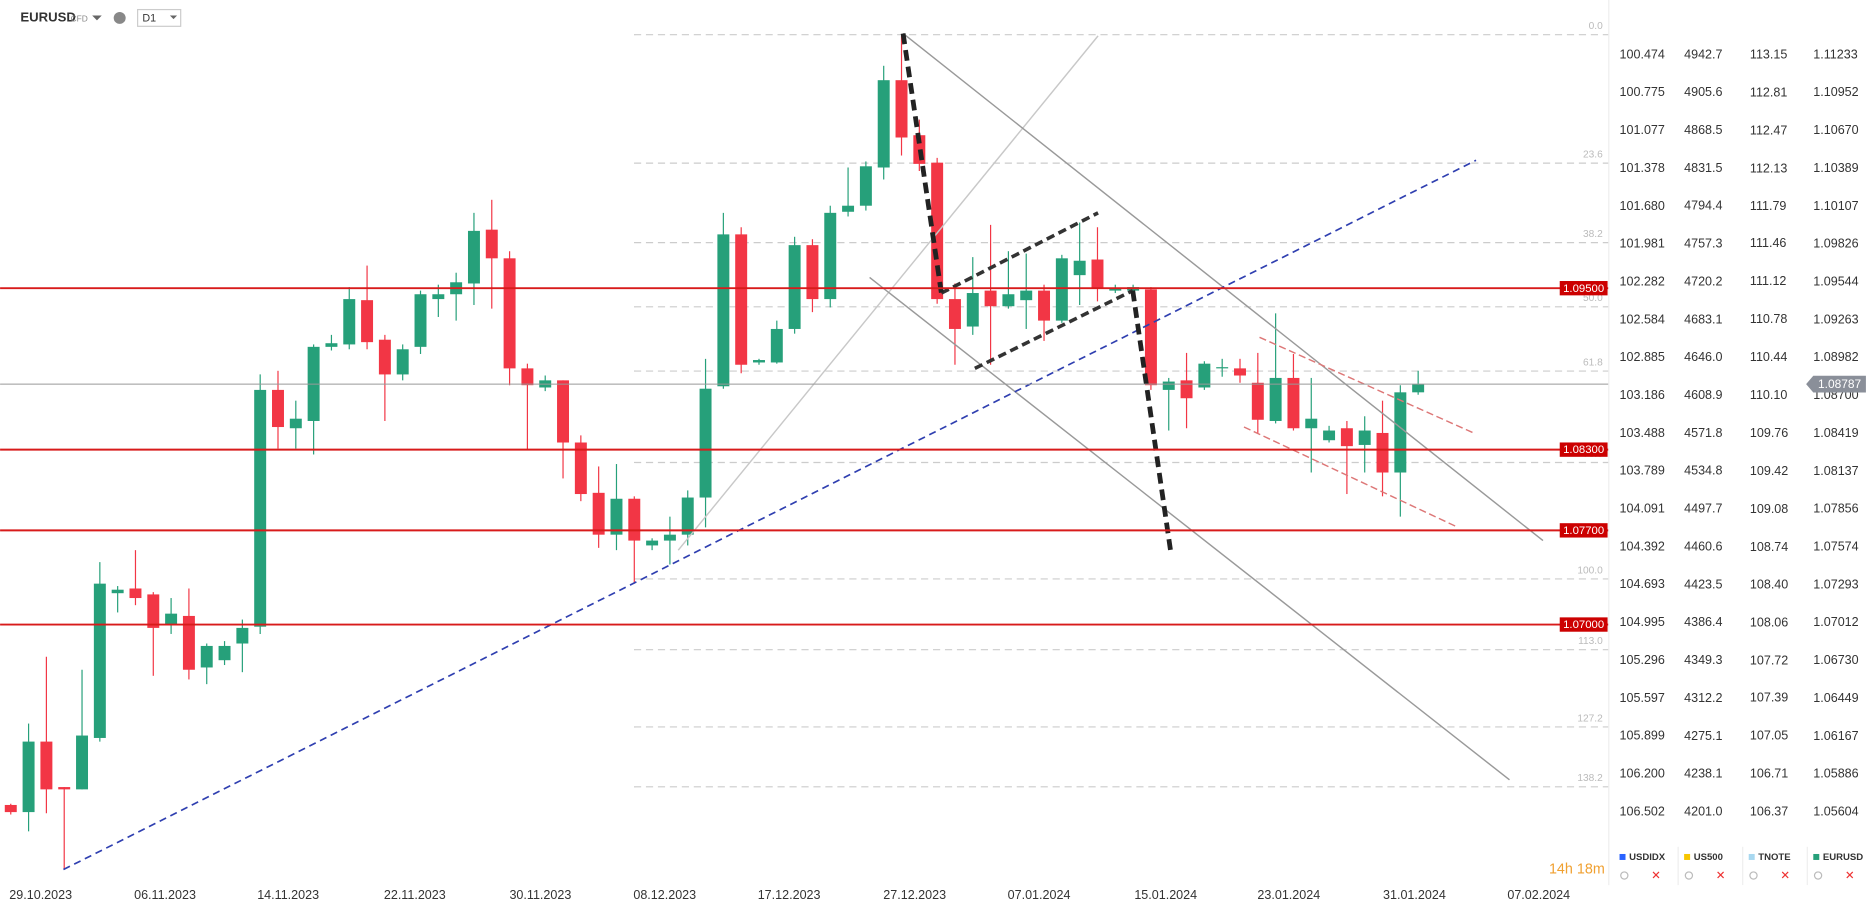 This screenshot has height=909, width=1866. Describe the element at coordinates (288, 895) in the screenshot. I see `x-tick-label: 14.11.2023` at that location.